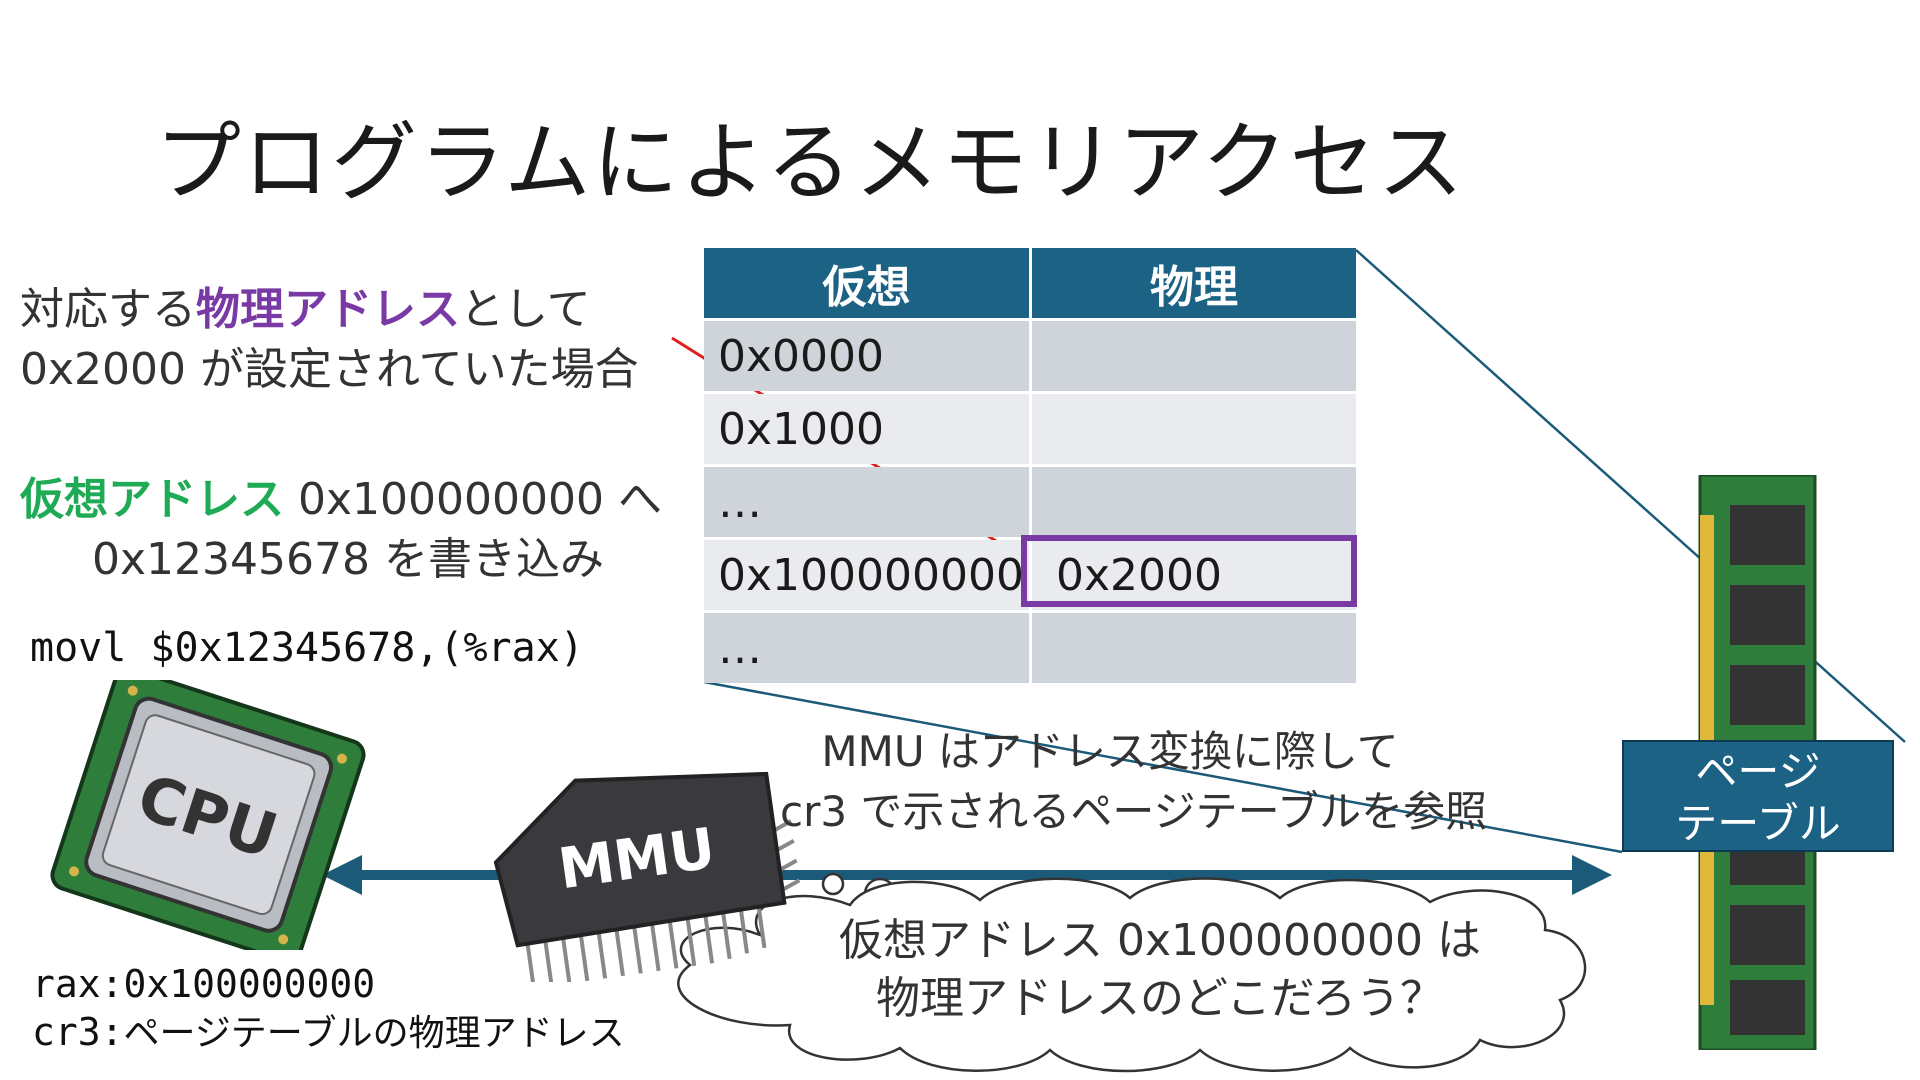 This screenshot has height=1080, width=1920. Describe the element at coordinates (1030, 356) in the screenshot. I see `table-row: 0x0000` at that location.